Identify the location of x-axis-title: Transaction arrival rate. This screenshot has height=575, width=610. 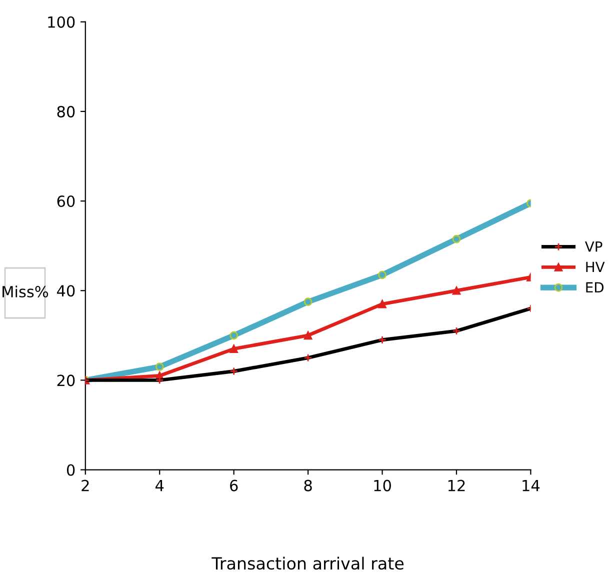
(308, 563).